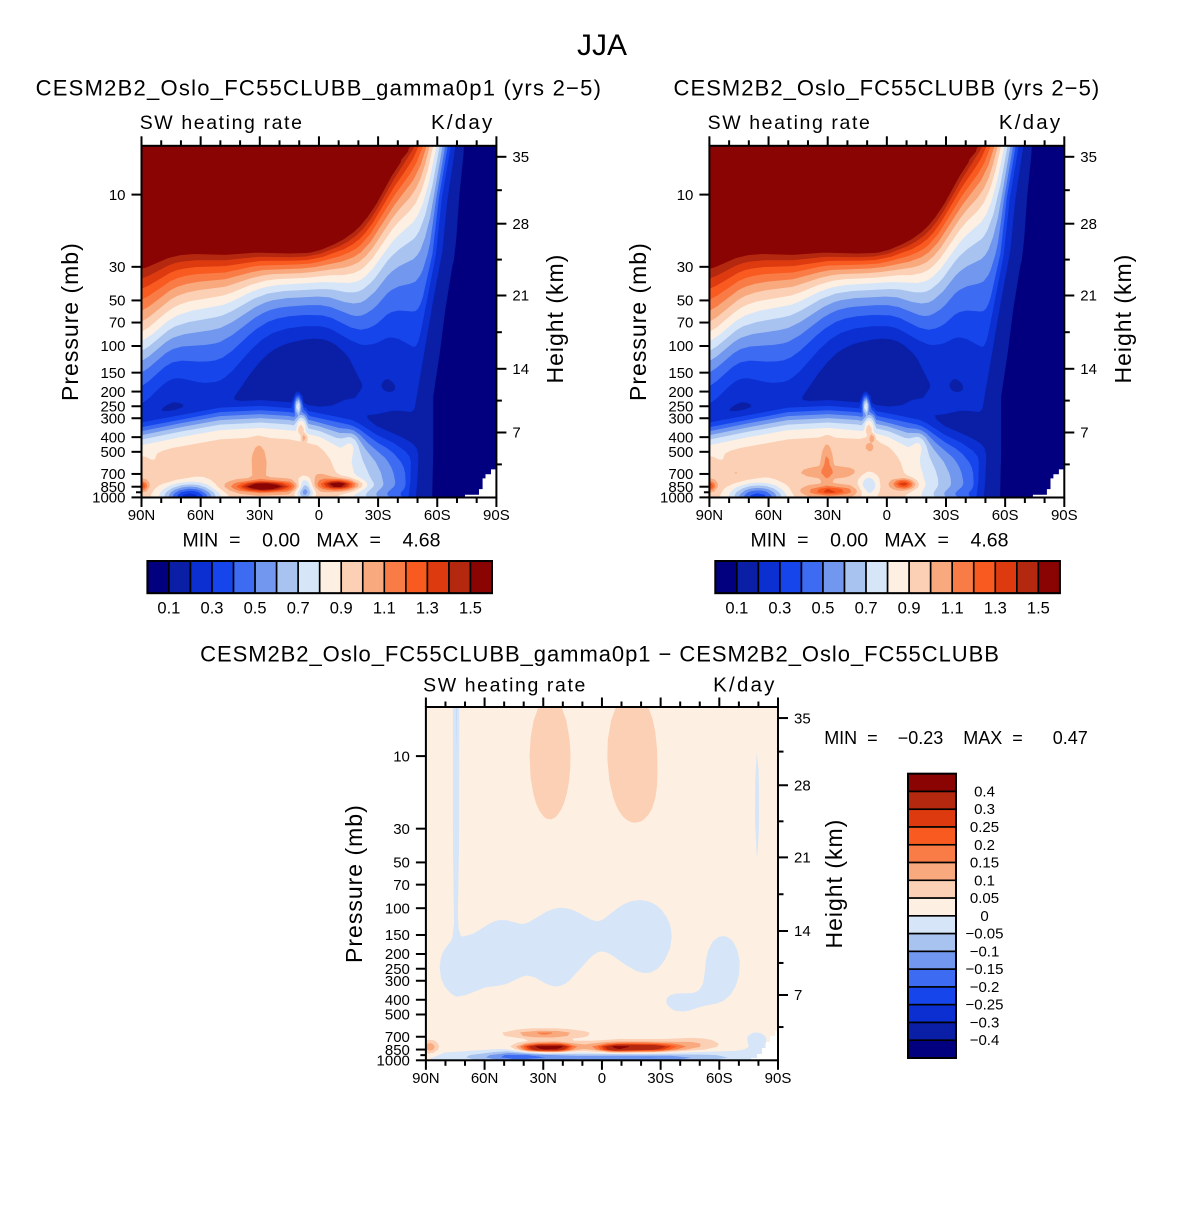 Image resolution: width=1204 pixels, height=1206 pixels. I want to click on svg-text: 1.5, so click(1038, 609).